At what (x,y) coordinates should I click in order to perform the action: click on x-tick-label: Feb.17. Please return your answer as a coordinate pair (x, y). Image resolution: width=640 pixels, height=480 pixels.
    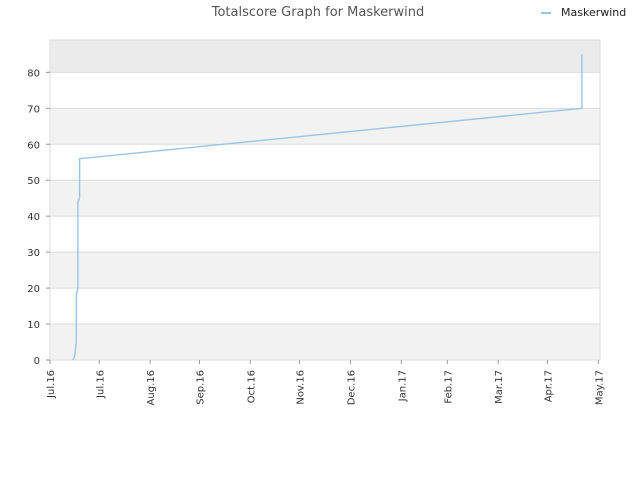
    Looking at the image, I should click on (448, 387).